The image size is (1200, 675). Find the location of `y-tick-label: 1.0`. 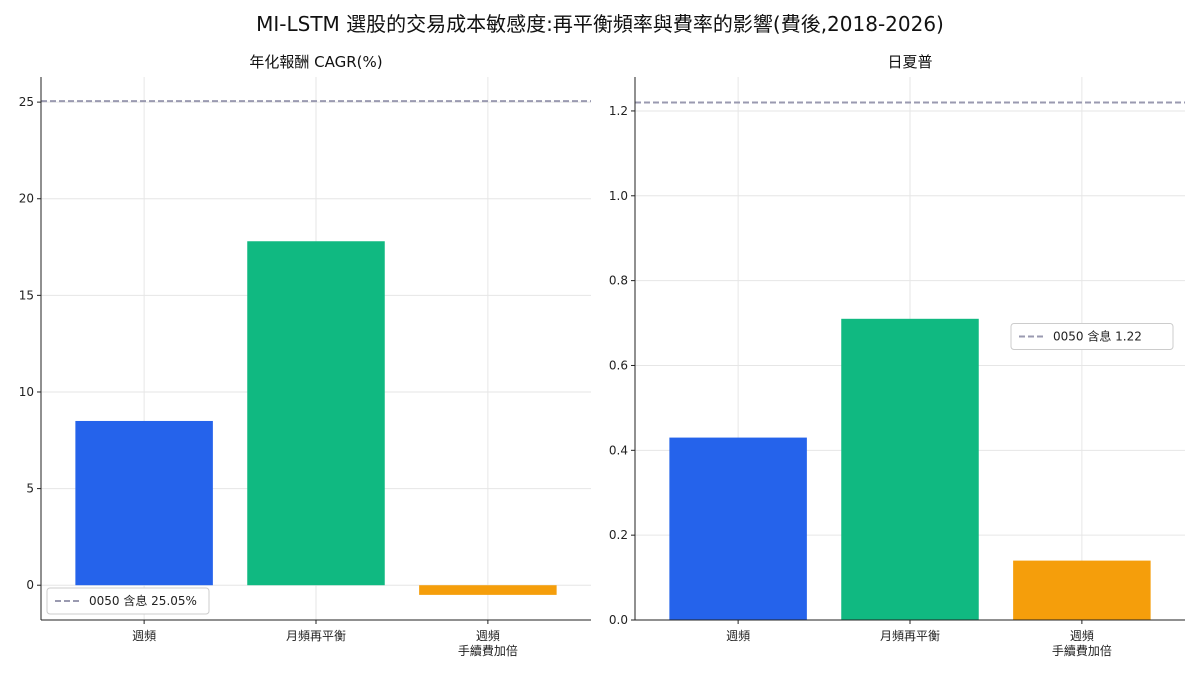

y-tick-label: 1.0 is located at coordinates (618, 196).